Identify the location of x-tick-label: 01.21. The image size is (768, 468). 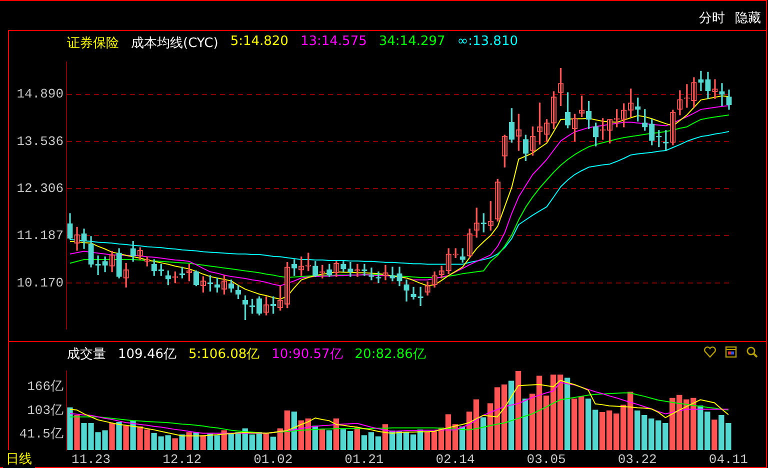
(364, 460).